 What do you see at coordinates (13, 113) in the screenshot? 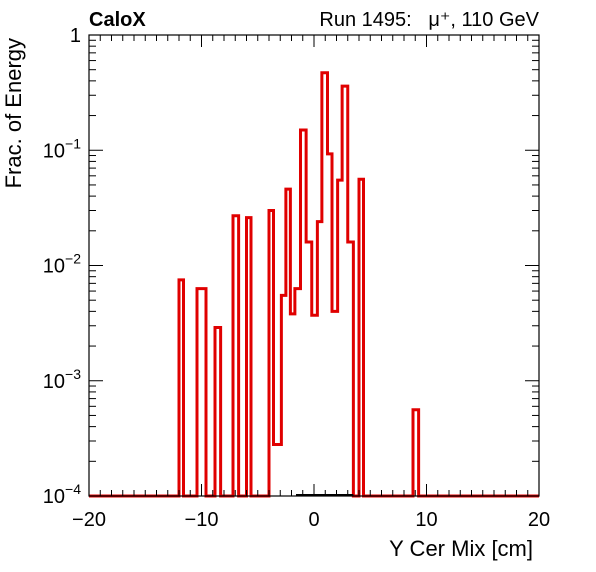
I see `y-axis-title: Frac. of Energy` at bounding box center [13, 113].